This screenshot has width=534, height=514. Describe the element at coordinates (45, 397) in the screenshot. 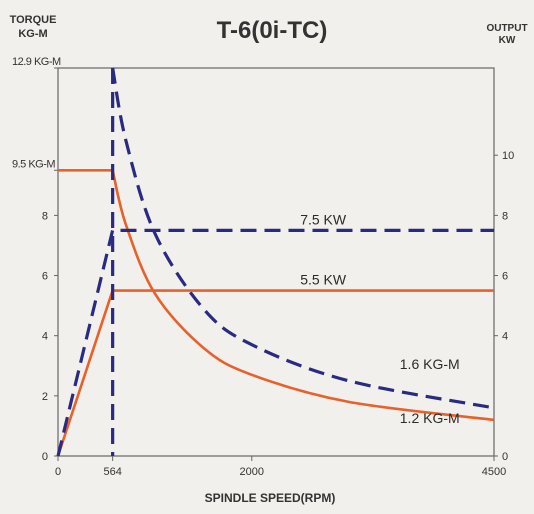

I see `left-tick-label-1: 2` at that location.